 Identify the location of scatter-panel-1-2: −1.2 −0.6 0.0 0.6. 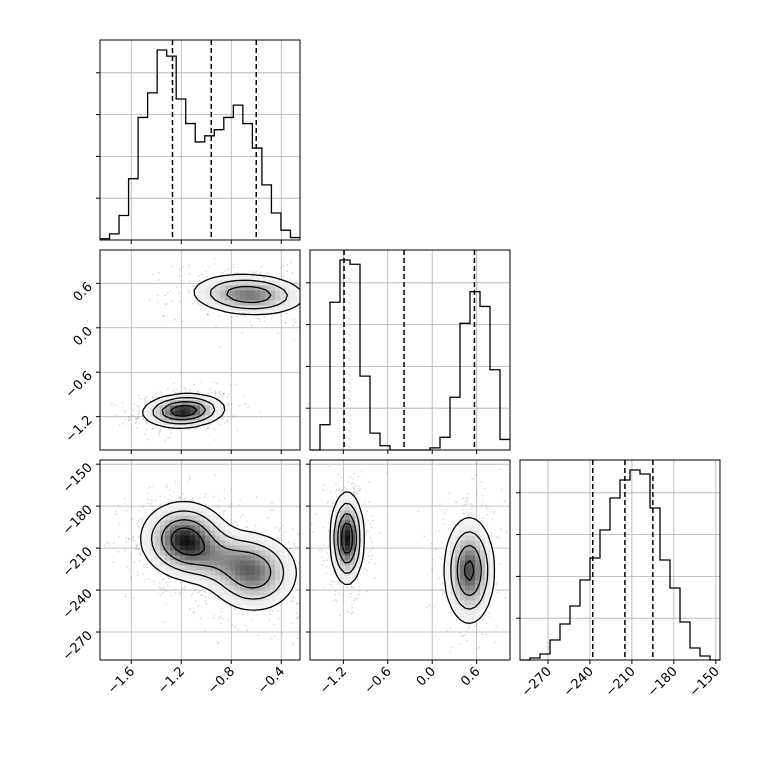
(408, 578).